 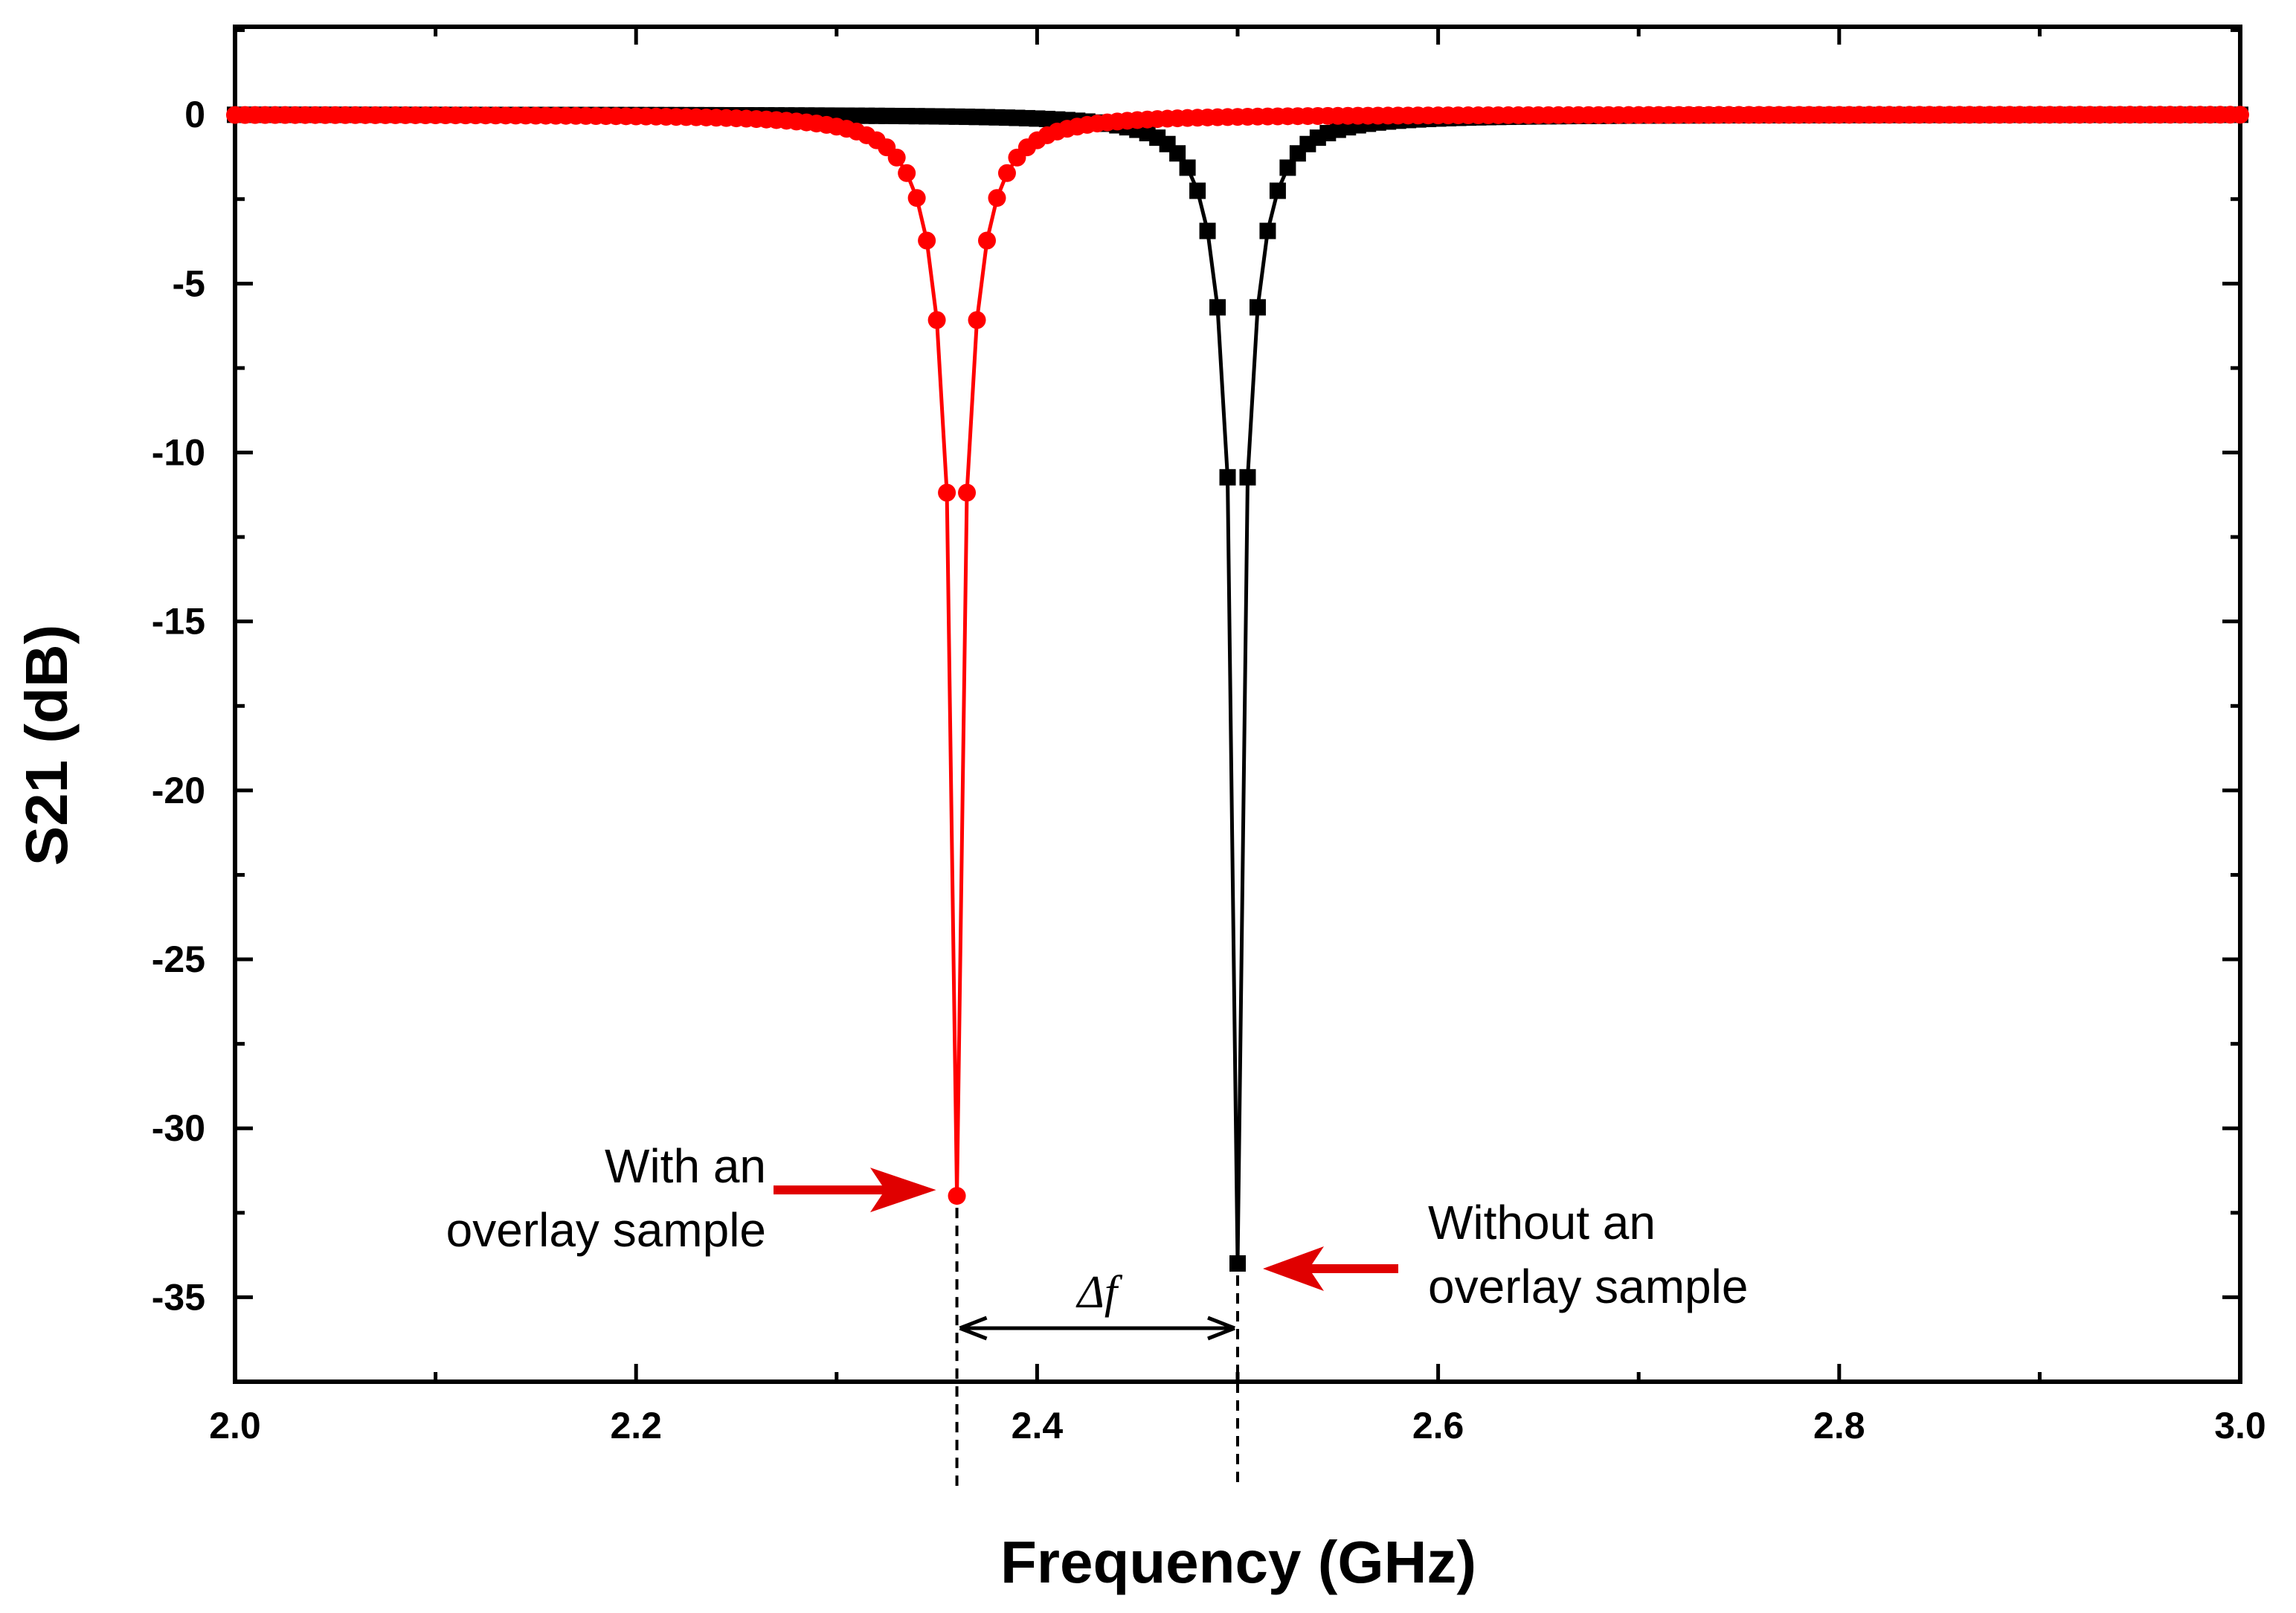 I want to click on arrow-with-head, so click(x=903, y=1190).